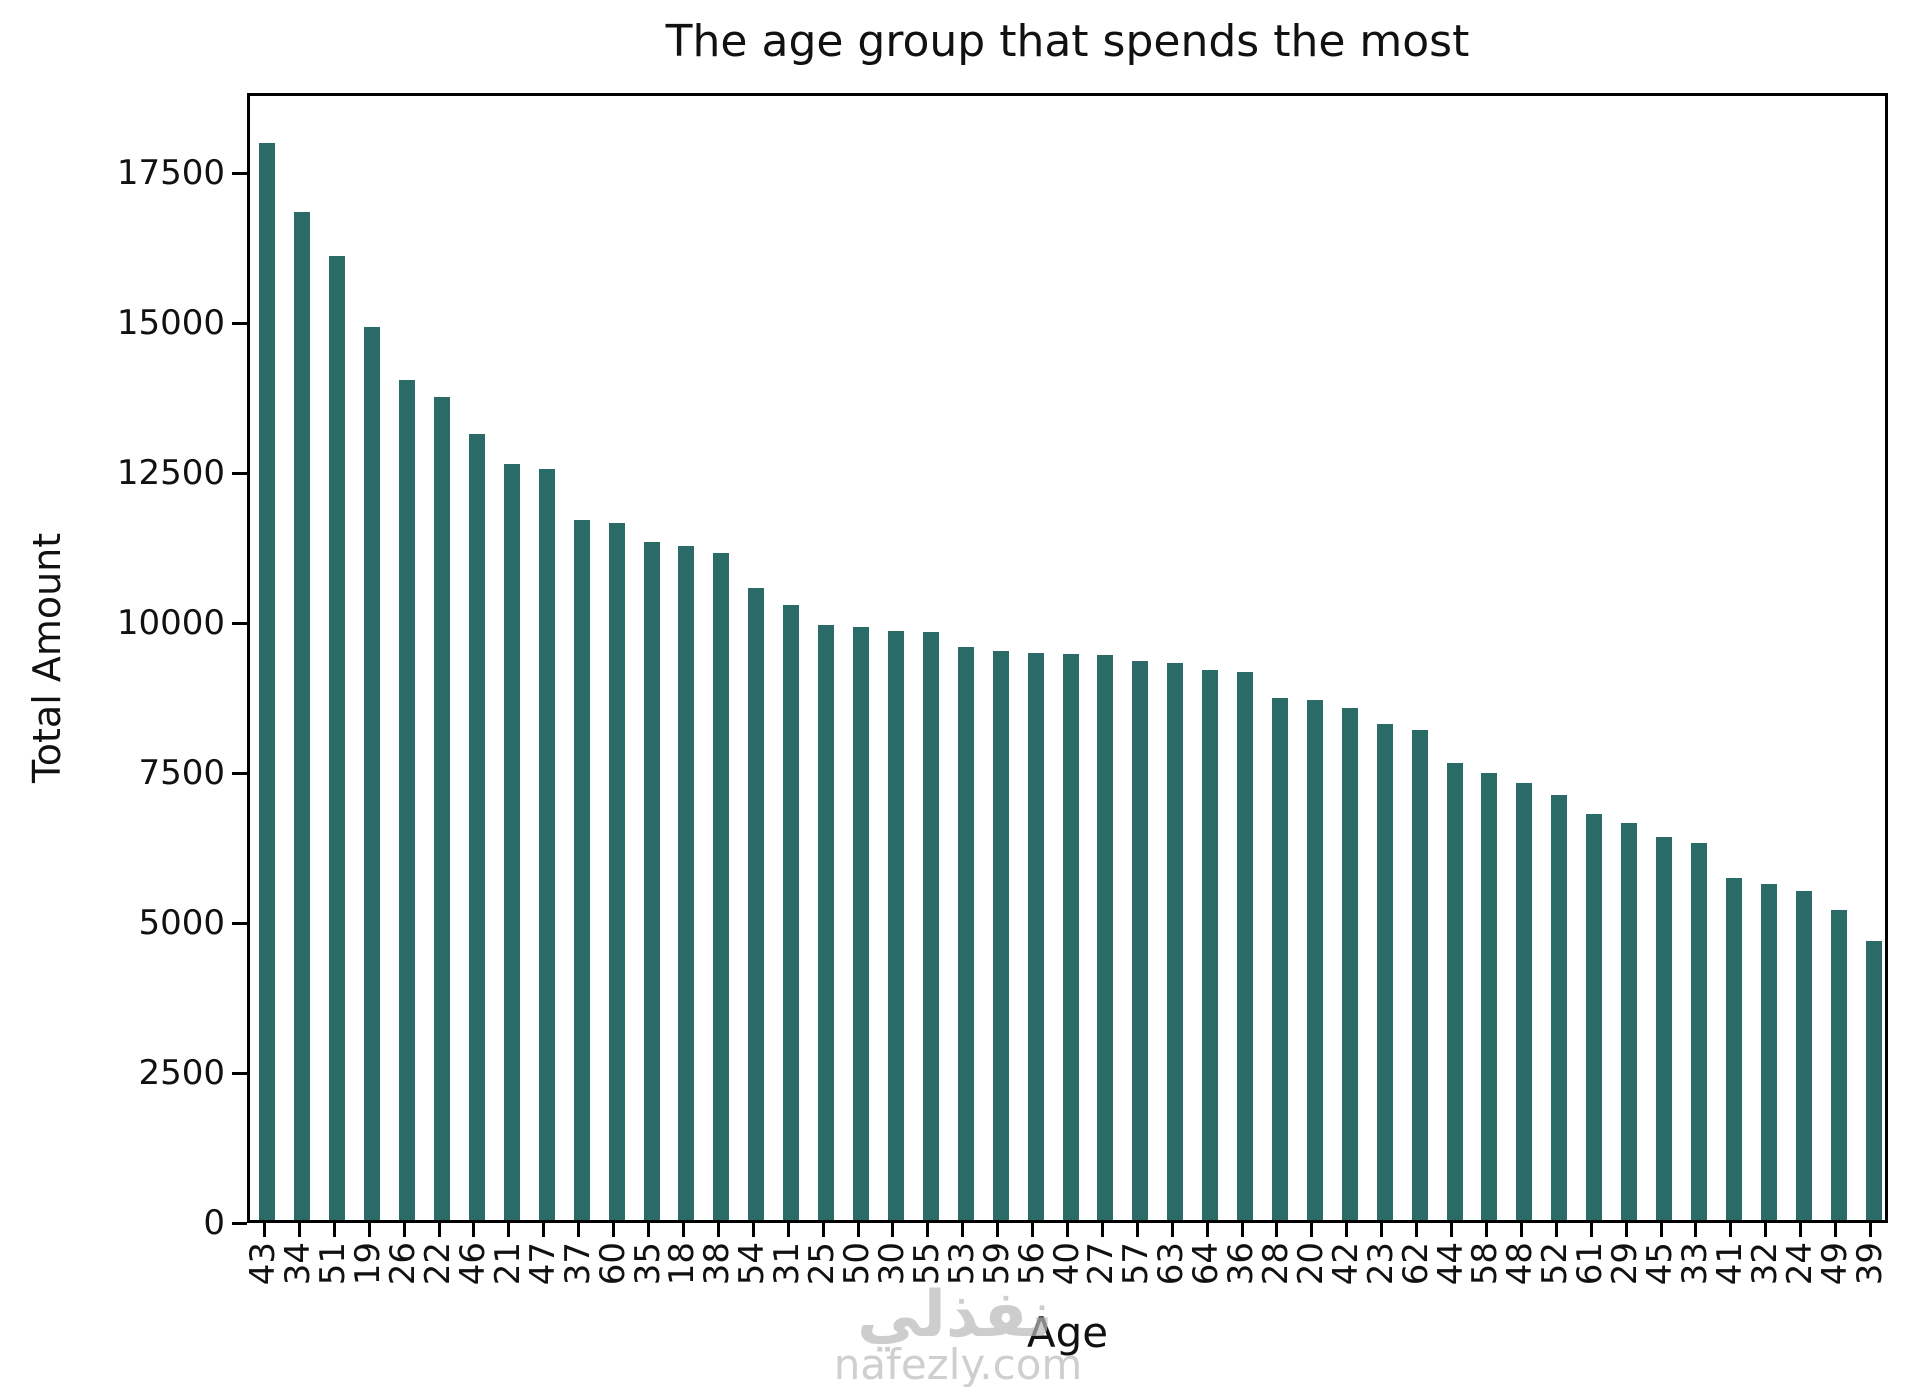  I want to click on y-tick-label: 15000, so click(170, 323).